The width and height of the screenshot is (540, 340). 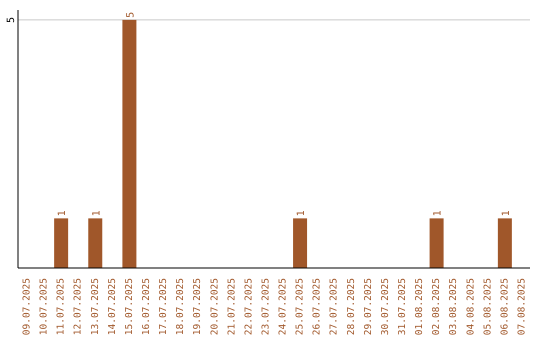 I want to click on x-tick-label: 19.07.2025, so click(x=198, y=307).